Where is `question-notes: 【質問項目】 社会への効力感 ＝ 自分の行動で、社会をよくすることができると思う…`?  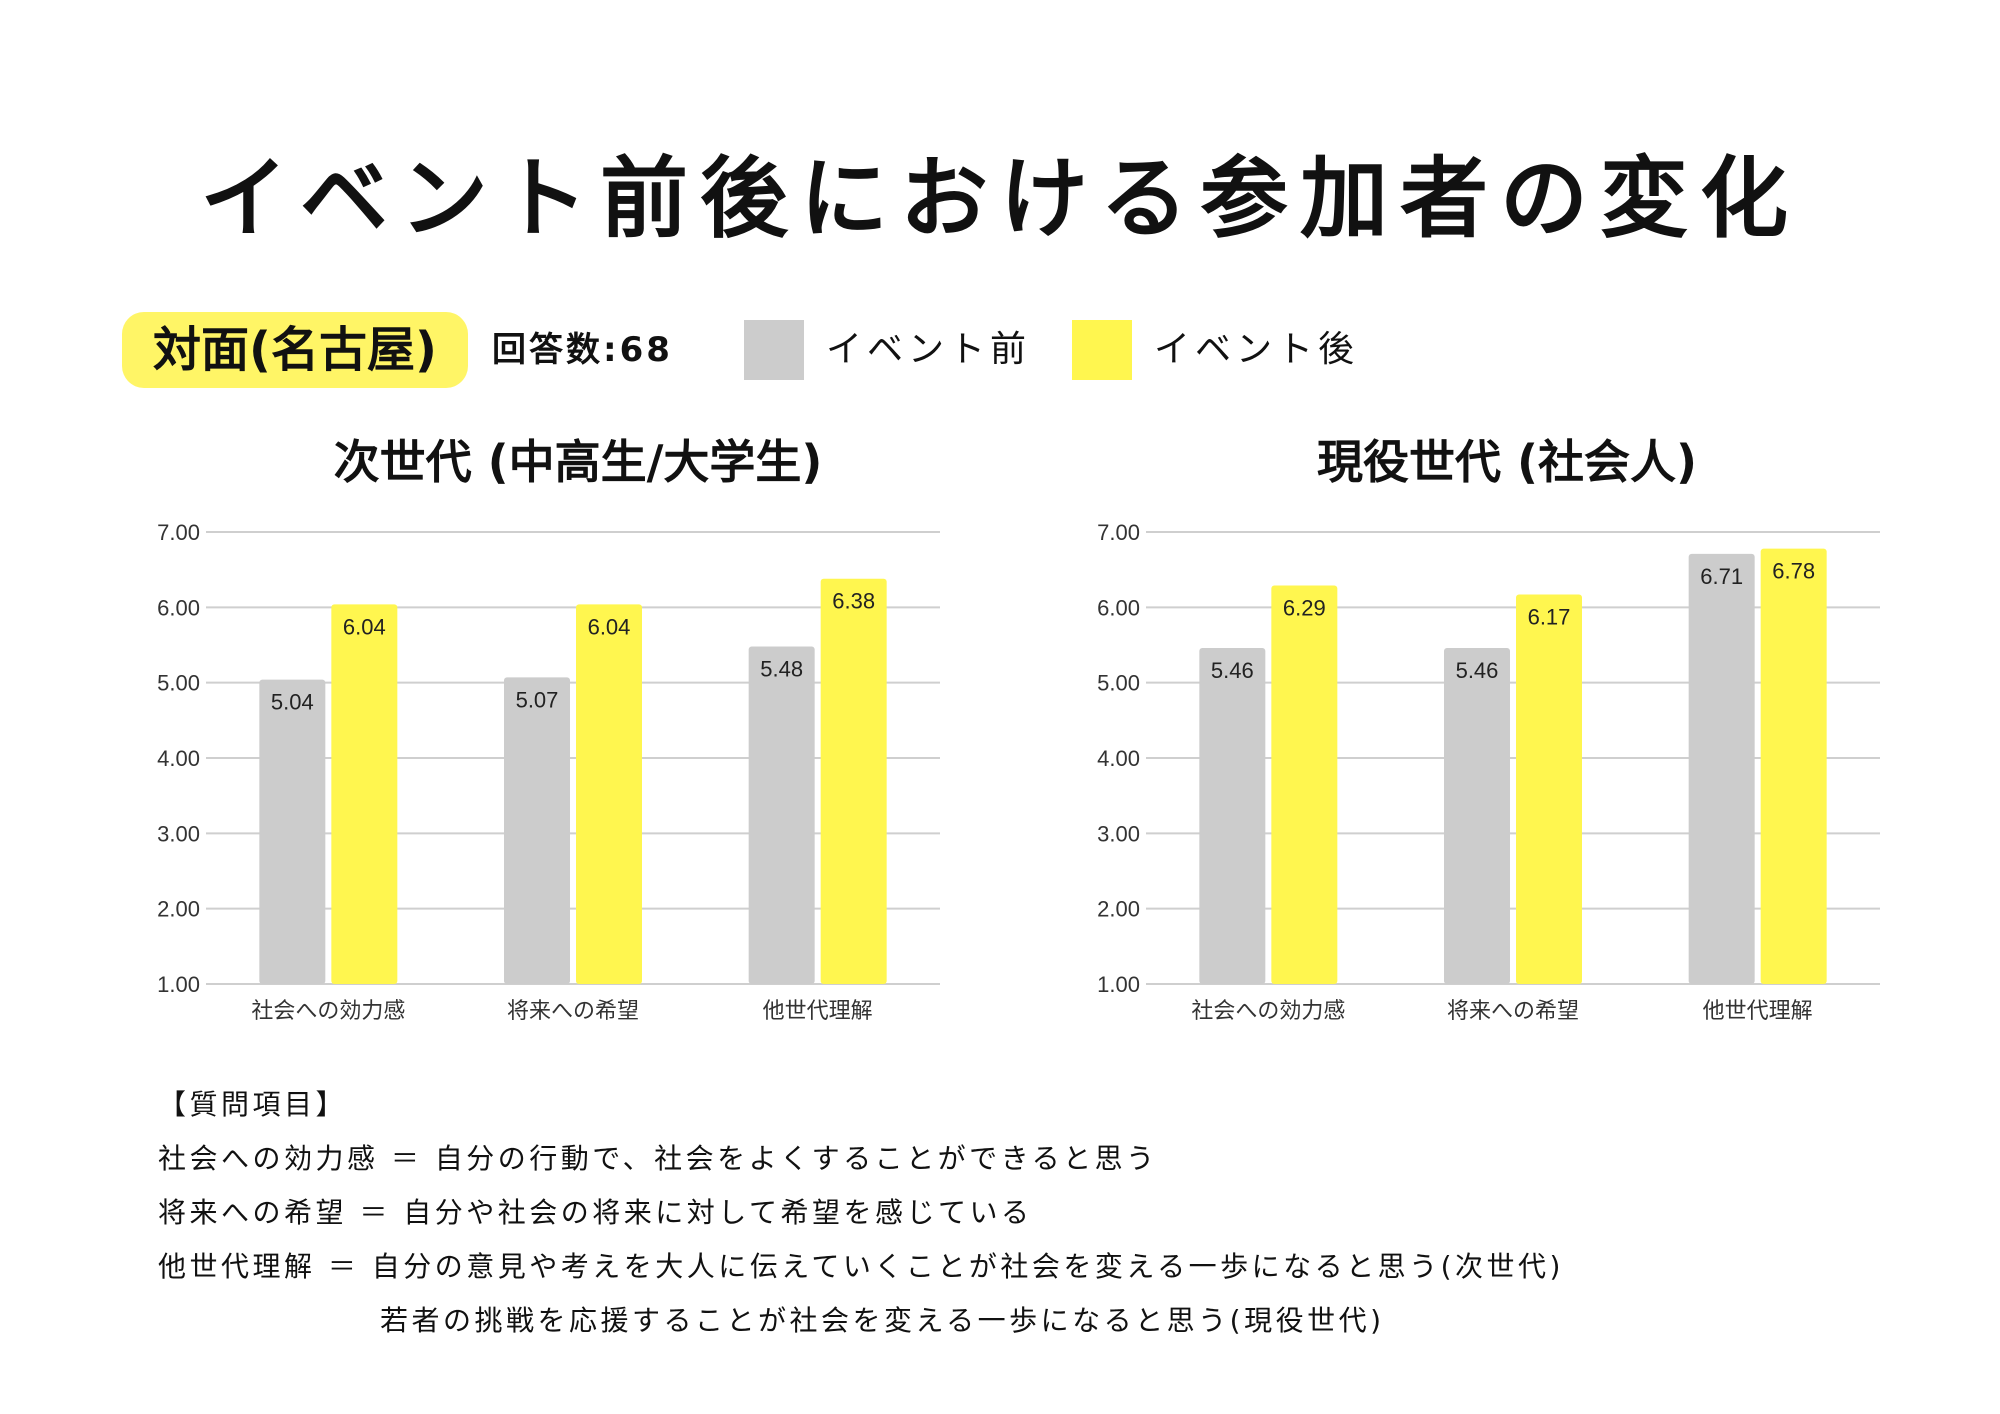 question-notes: 【質問項目】 社会への効力感 ＝ 自分の行動で、社会をよくすることができると思う… is located at coordinates (861, 1213).